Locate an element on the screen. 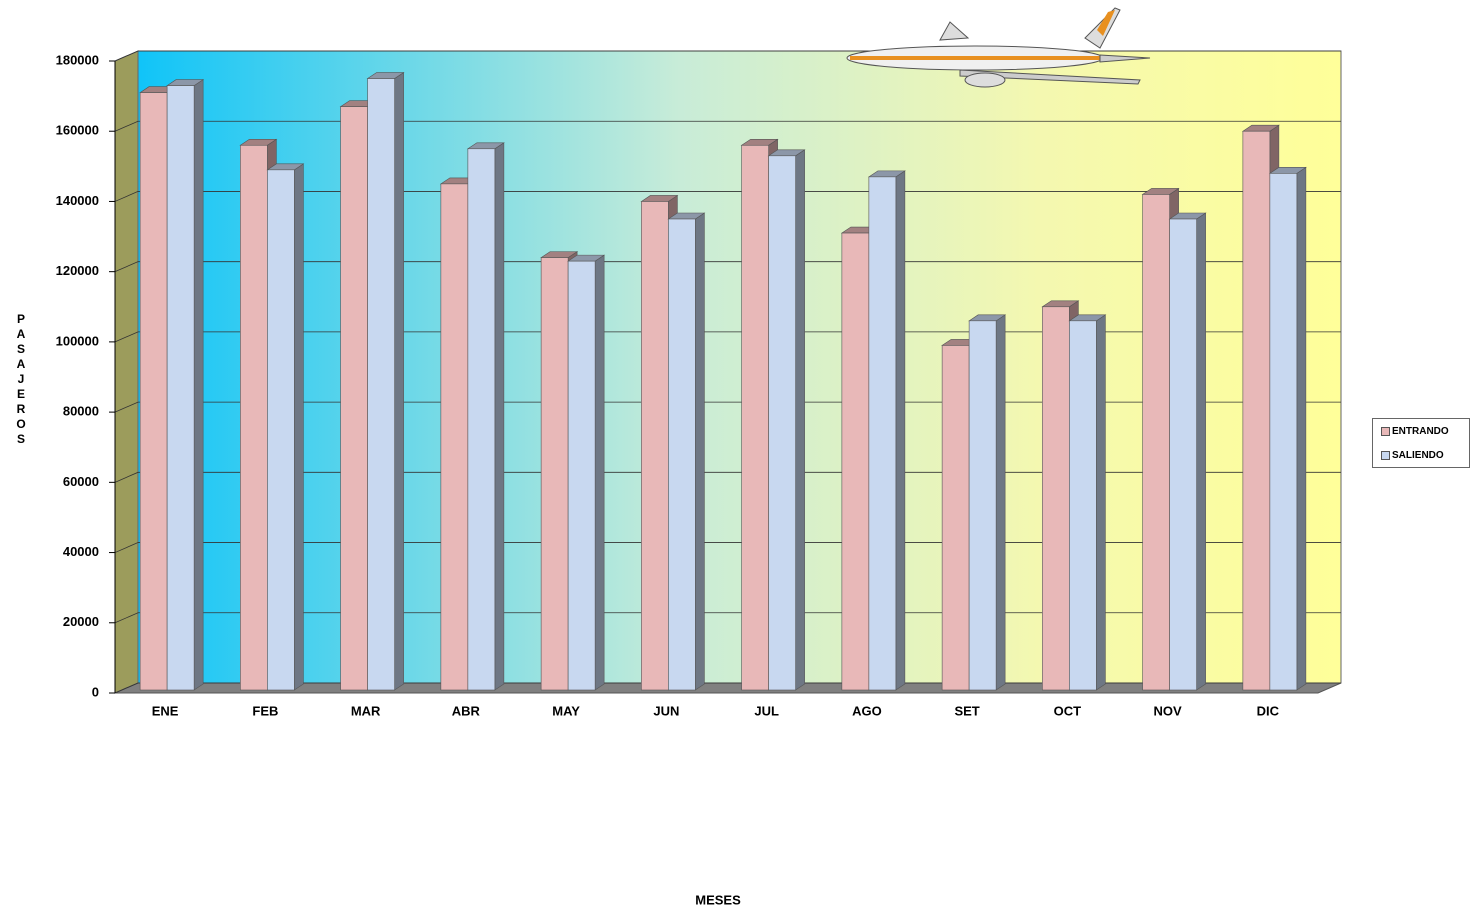 Image resolution: width=1472 pixels, height=910 pixels. y-tick-label: 80000 is located at coordinates (81, 411).